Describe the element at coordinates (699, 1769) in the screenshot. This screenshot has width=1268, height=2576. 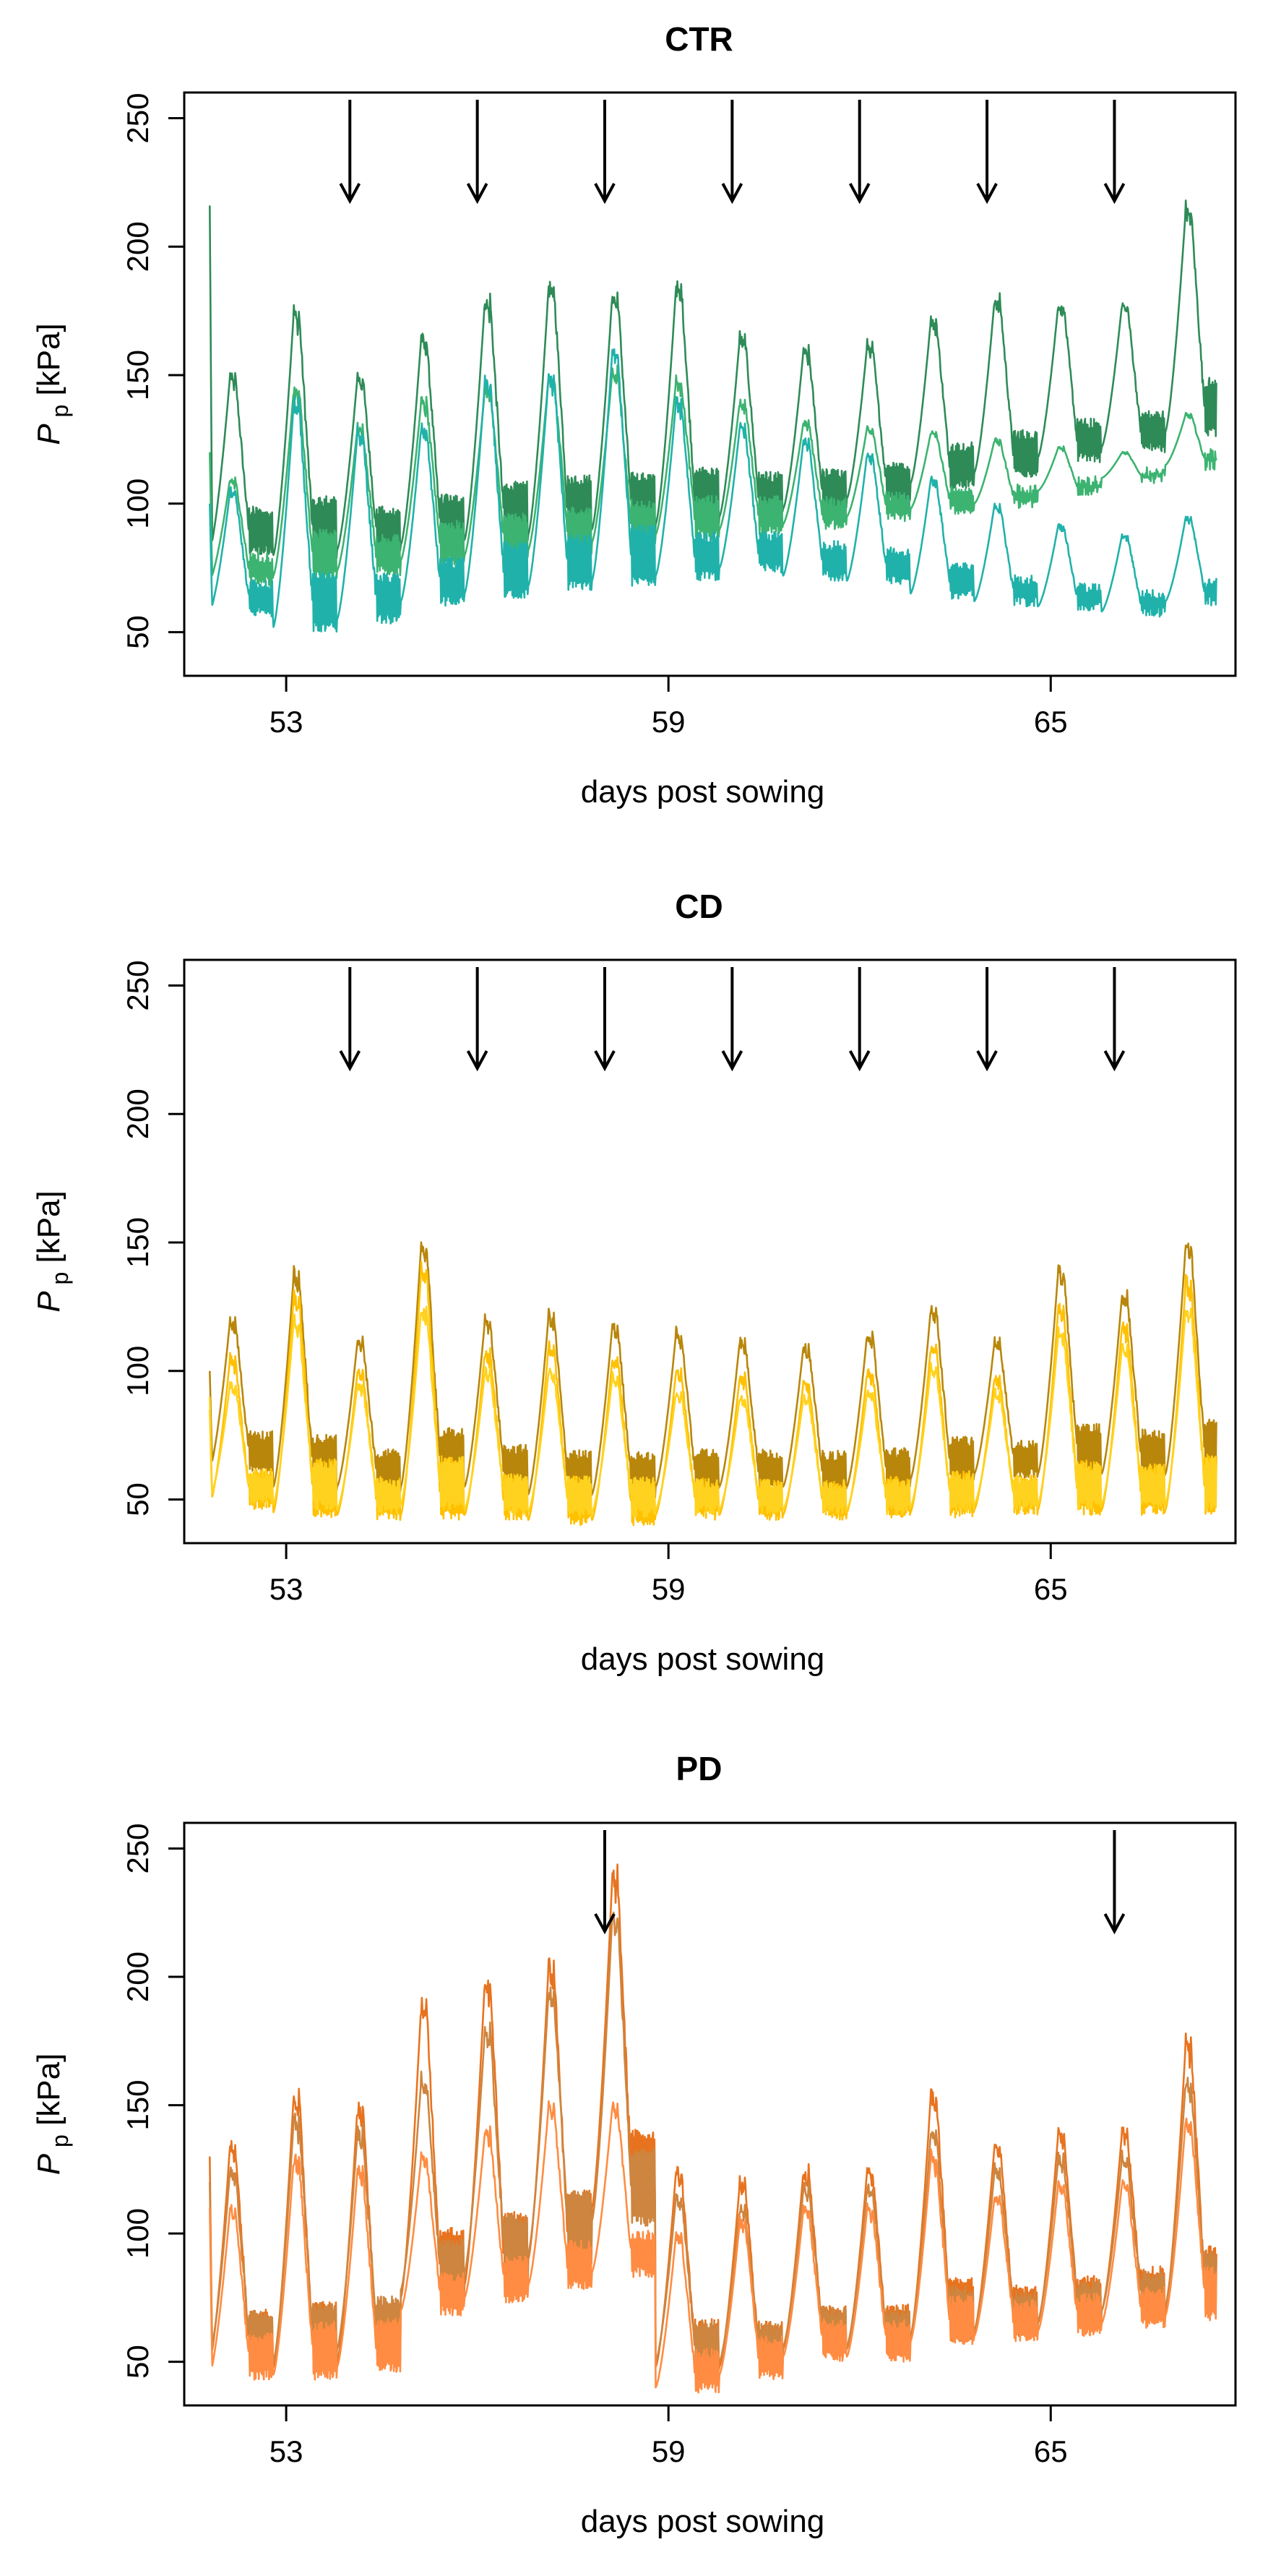
I see `chart-title: PD` at that location.